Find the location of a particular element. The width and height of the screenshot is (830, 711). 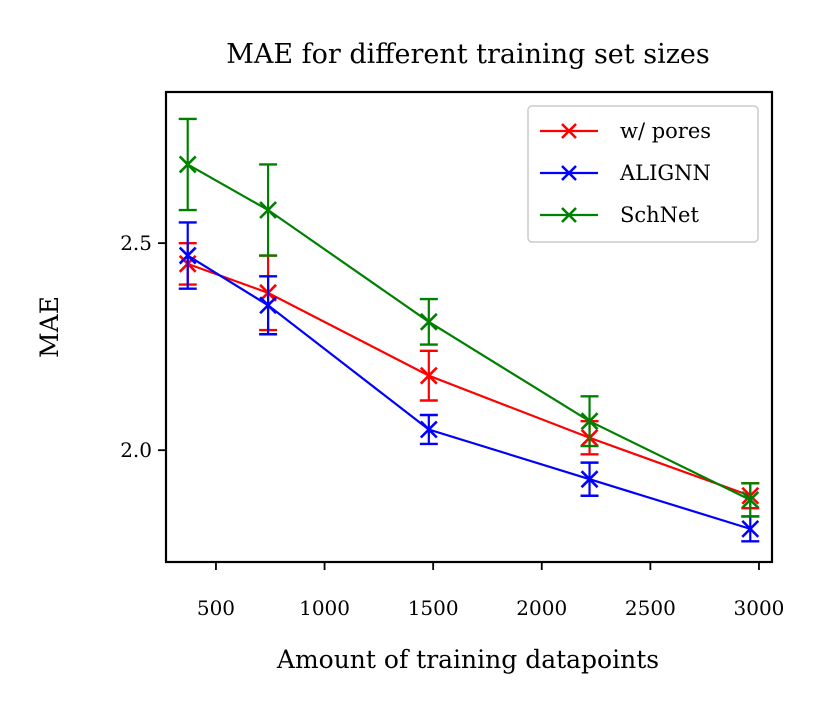

x-axis: 500 1000 1500 2000 2500 3000 is located at coordinates (491, 591).